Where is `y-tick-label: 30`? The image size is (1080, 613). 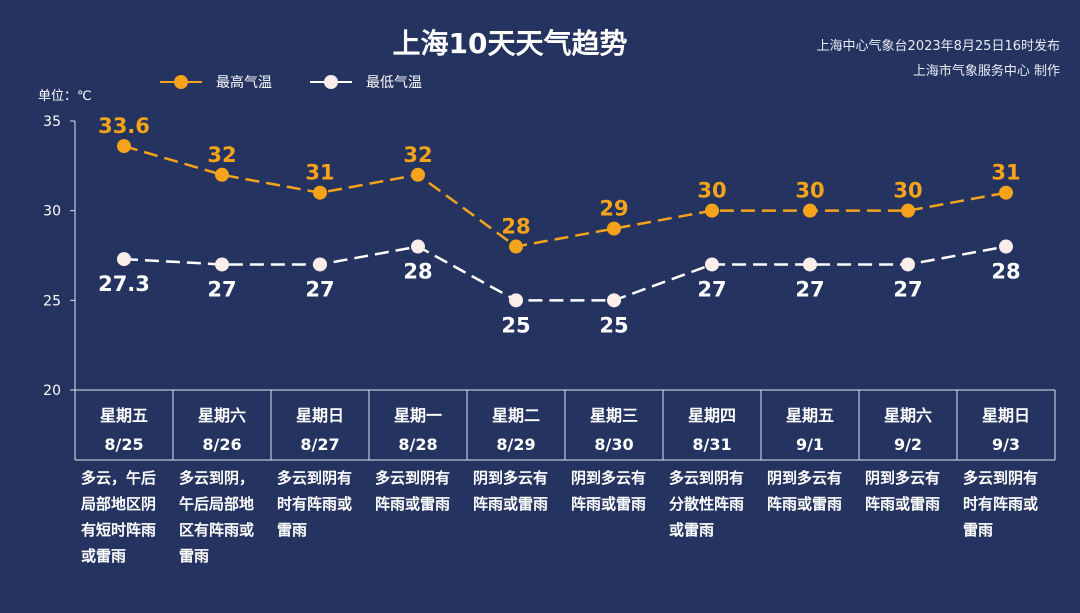 y-tick-label: 30 is located at coordinates (52, 212).